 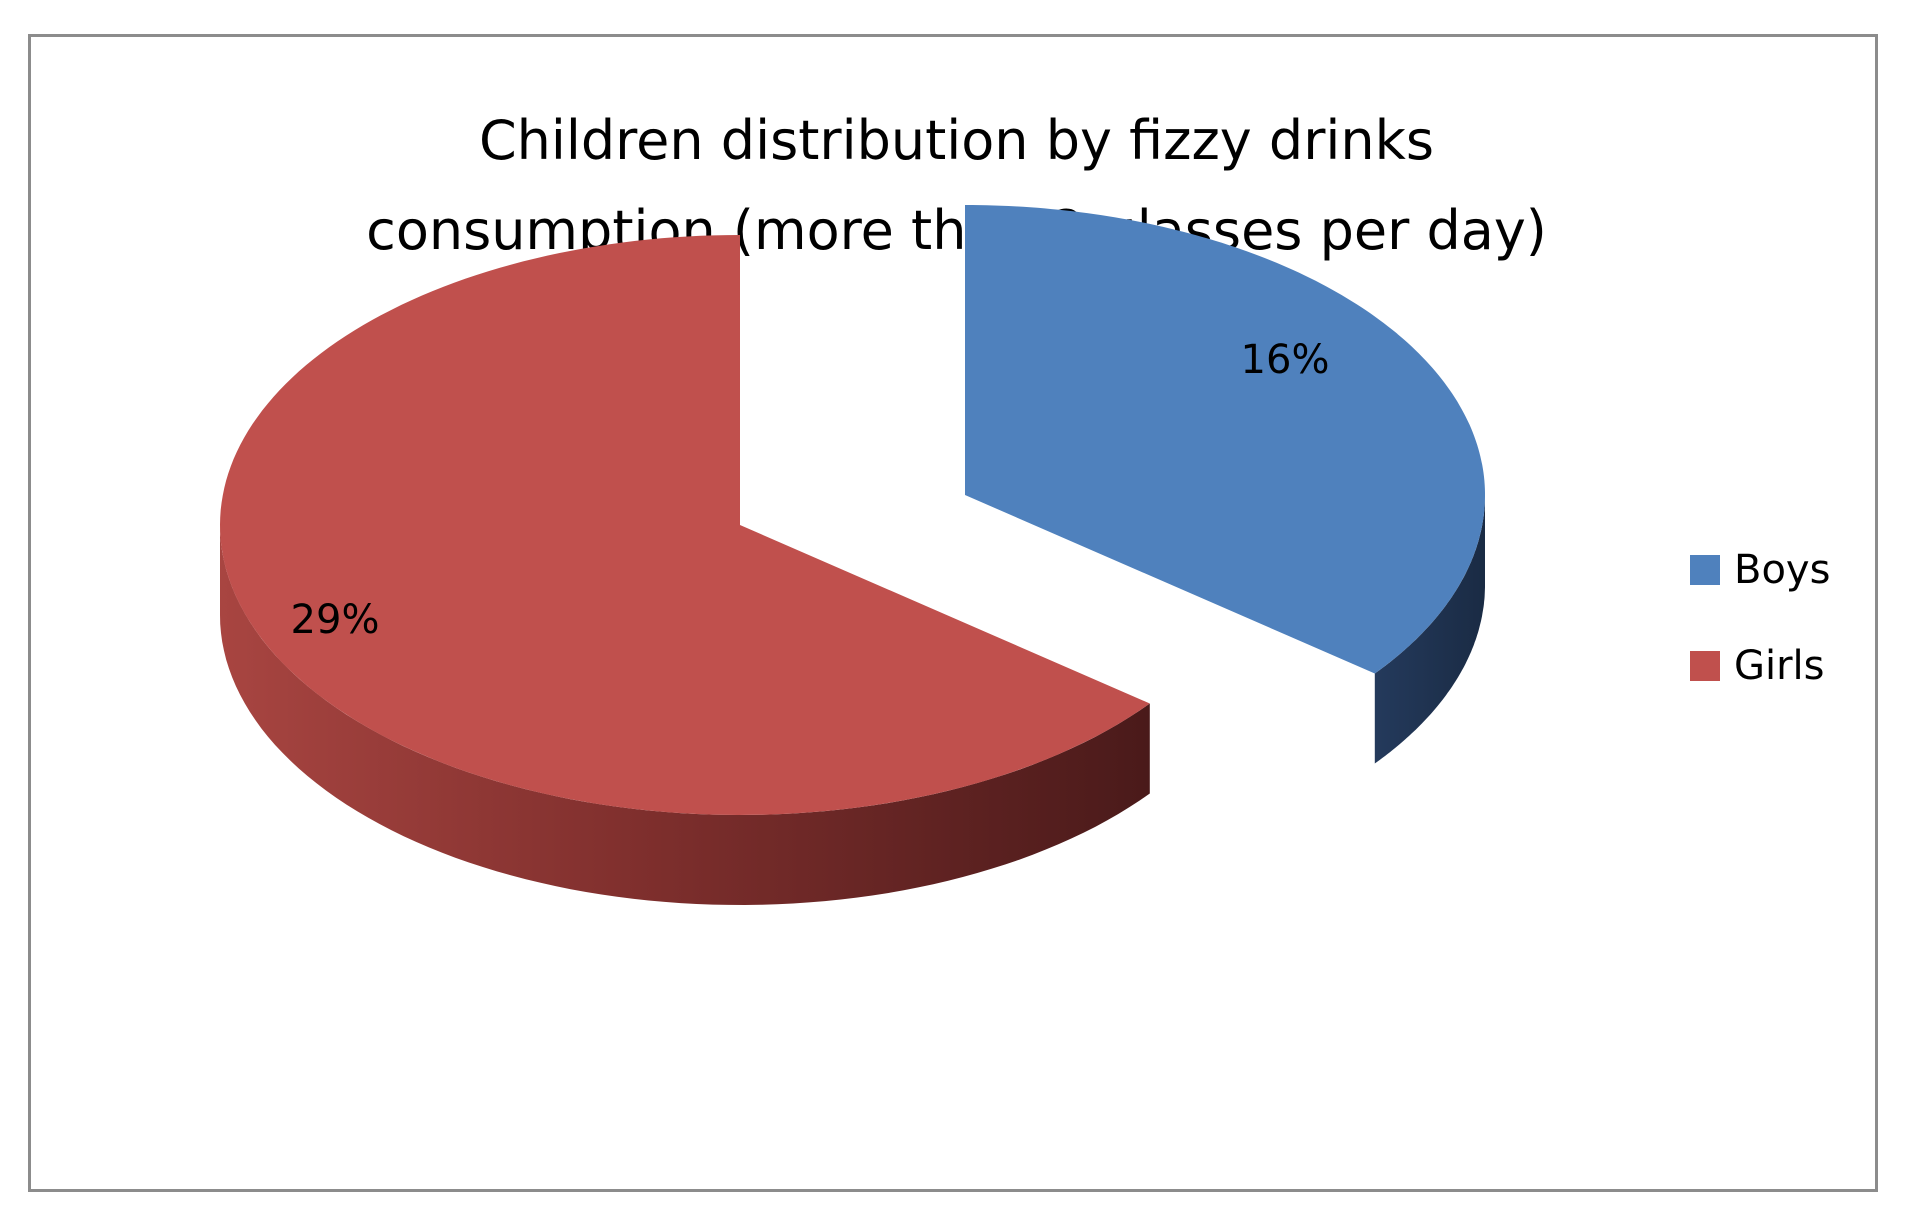 What do you see at coordinates (1705, 570) in the screenshot?
I see `legend-swatch-boys` at bounding box center [1705, 570].